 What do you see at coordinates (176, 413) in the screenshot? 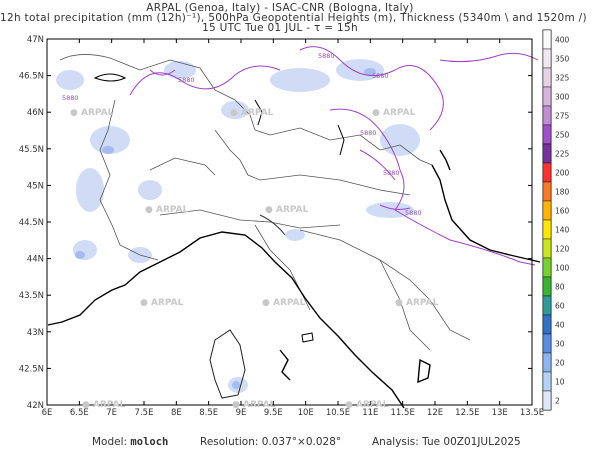
I see `lon-label: 8E` at bounding box center [176, 413].